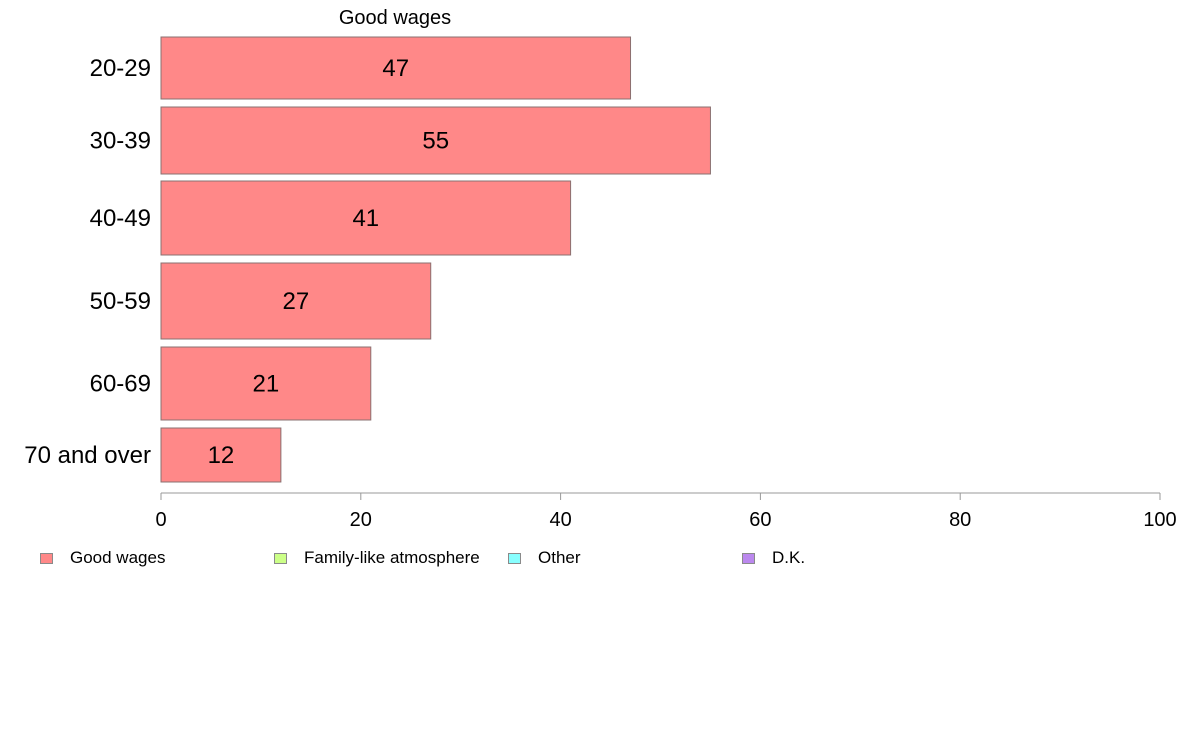  Describe the element at coordinates (760, 520) in the screenshot. I see `x-tick-label-60: 60` at that location.